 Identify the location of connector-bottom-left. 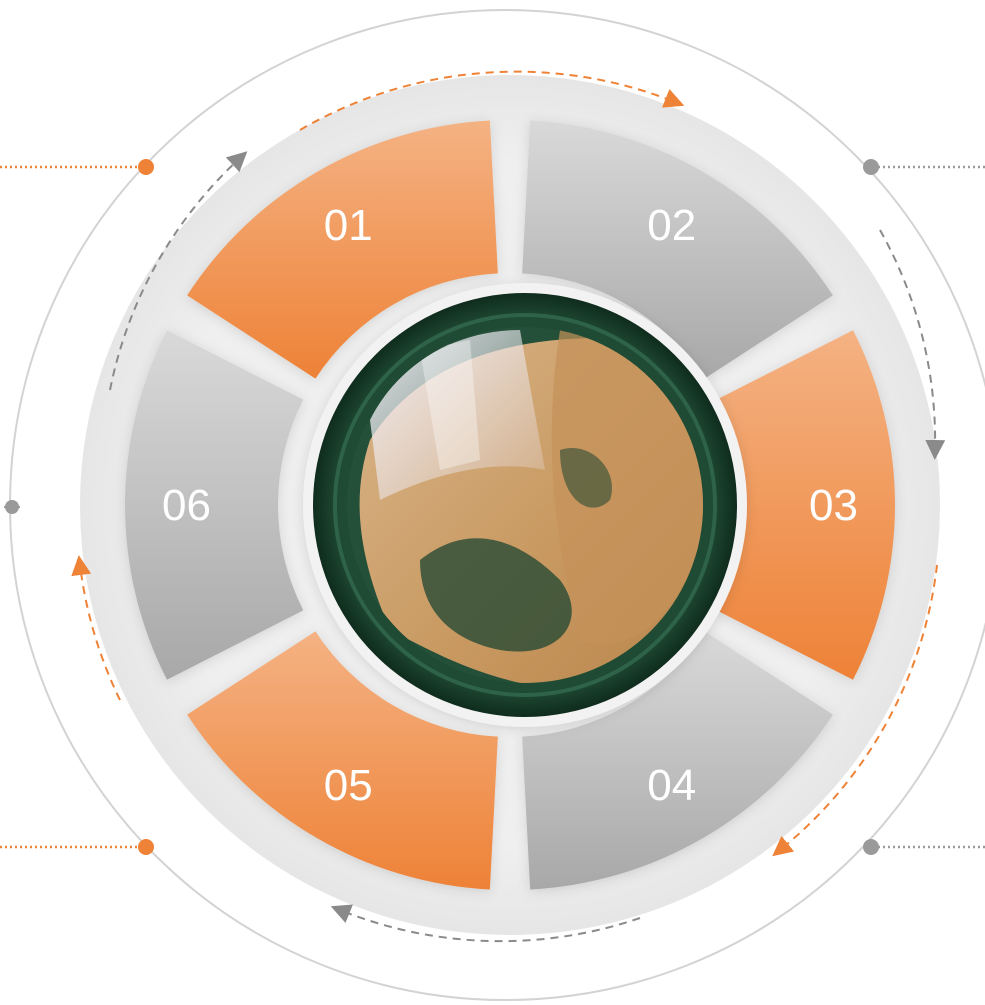
(77, 847).